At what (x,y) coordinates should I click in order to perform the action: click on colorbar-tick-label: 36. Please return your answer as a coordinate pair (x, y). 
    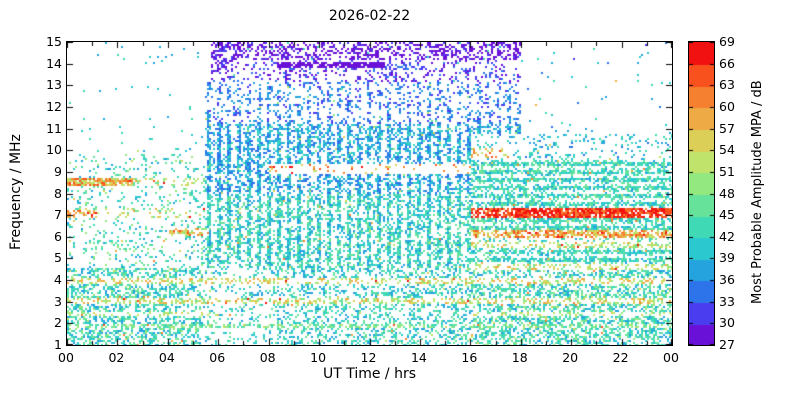
    Looking at the image, I should click on (727, 280).